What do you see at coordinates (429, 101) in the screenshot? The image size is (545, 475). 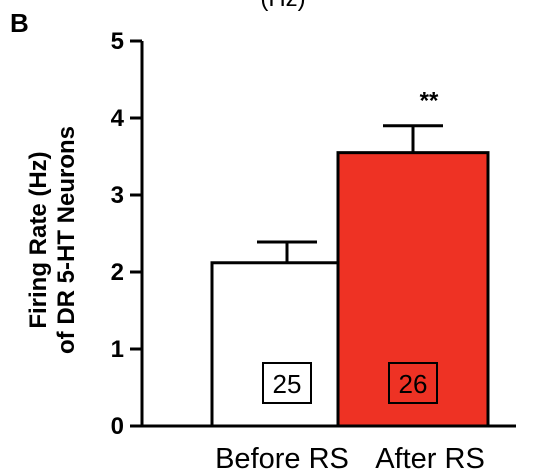 I see `significance-label: **` at bounding box center [429, 101].